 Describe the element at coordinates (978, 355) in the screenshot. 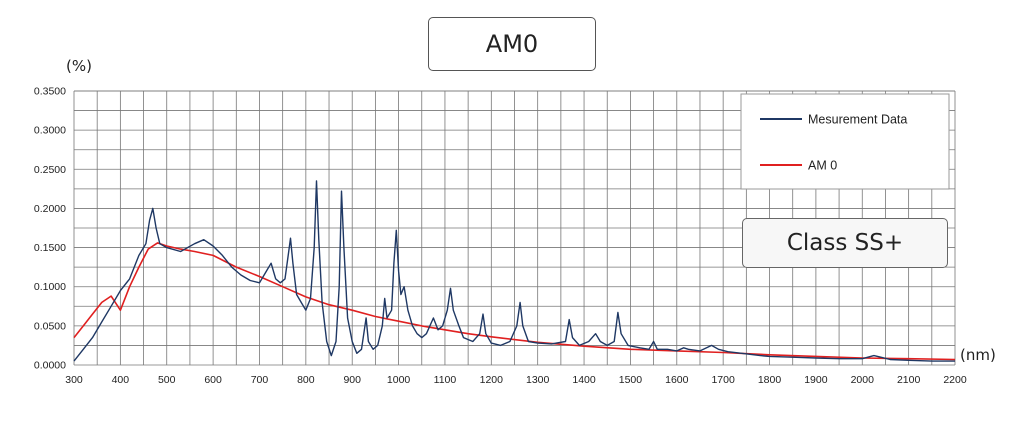

I see `x-axis-unit: (nm)` at that location.